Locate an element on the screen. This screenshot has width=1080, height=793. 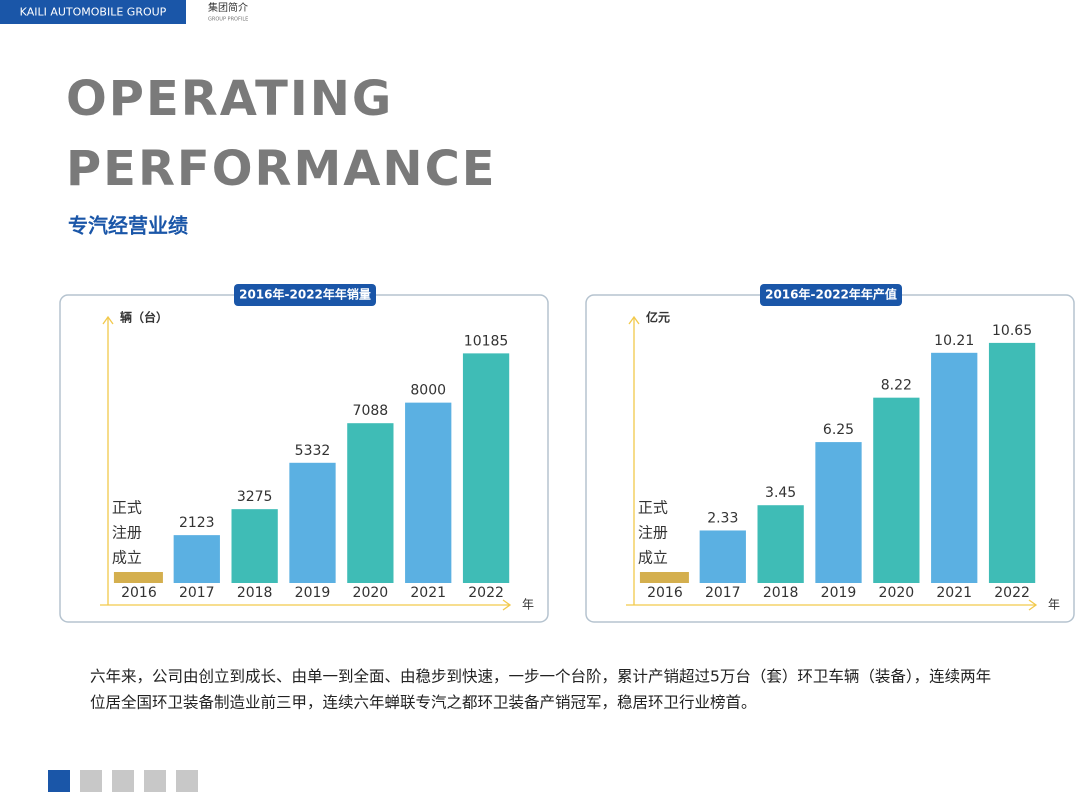
chart-title: 2016年-2022年年销量 is located at coordinates (305, 294).